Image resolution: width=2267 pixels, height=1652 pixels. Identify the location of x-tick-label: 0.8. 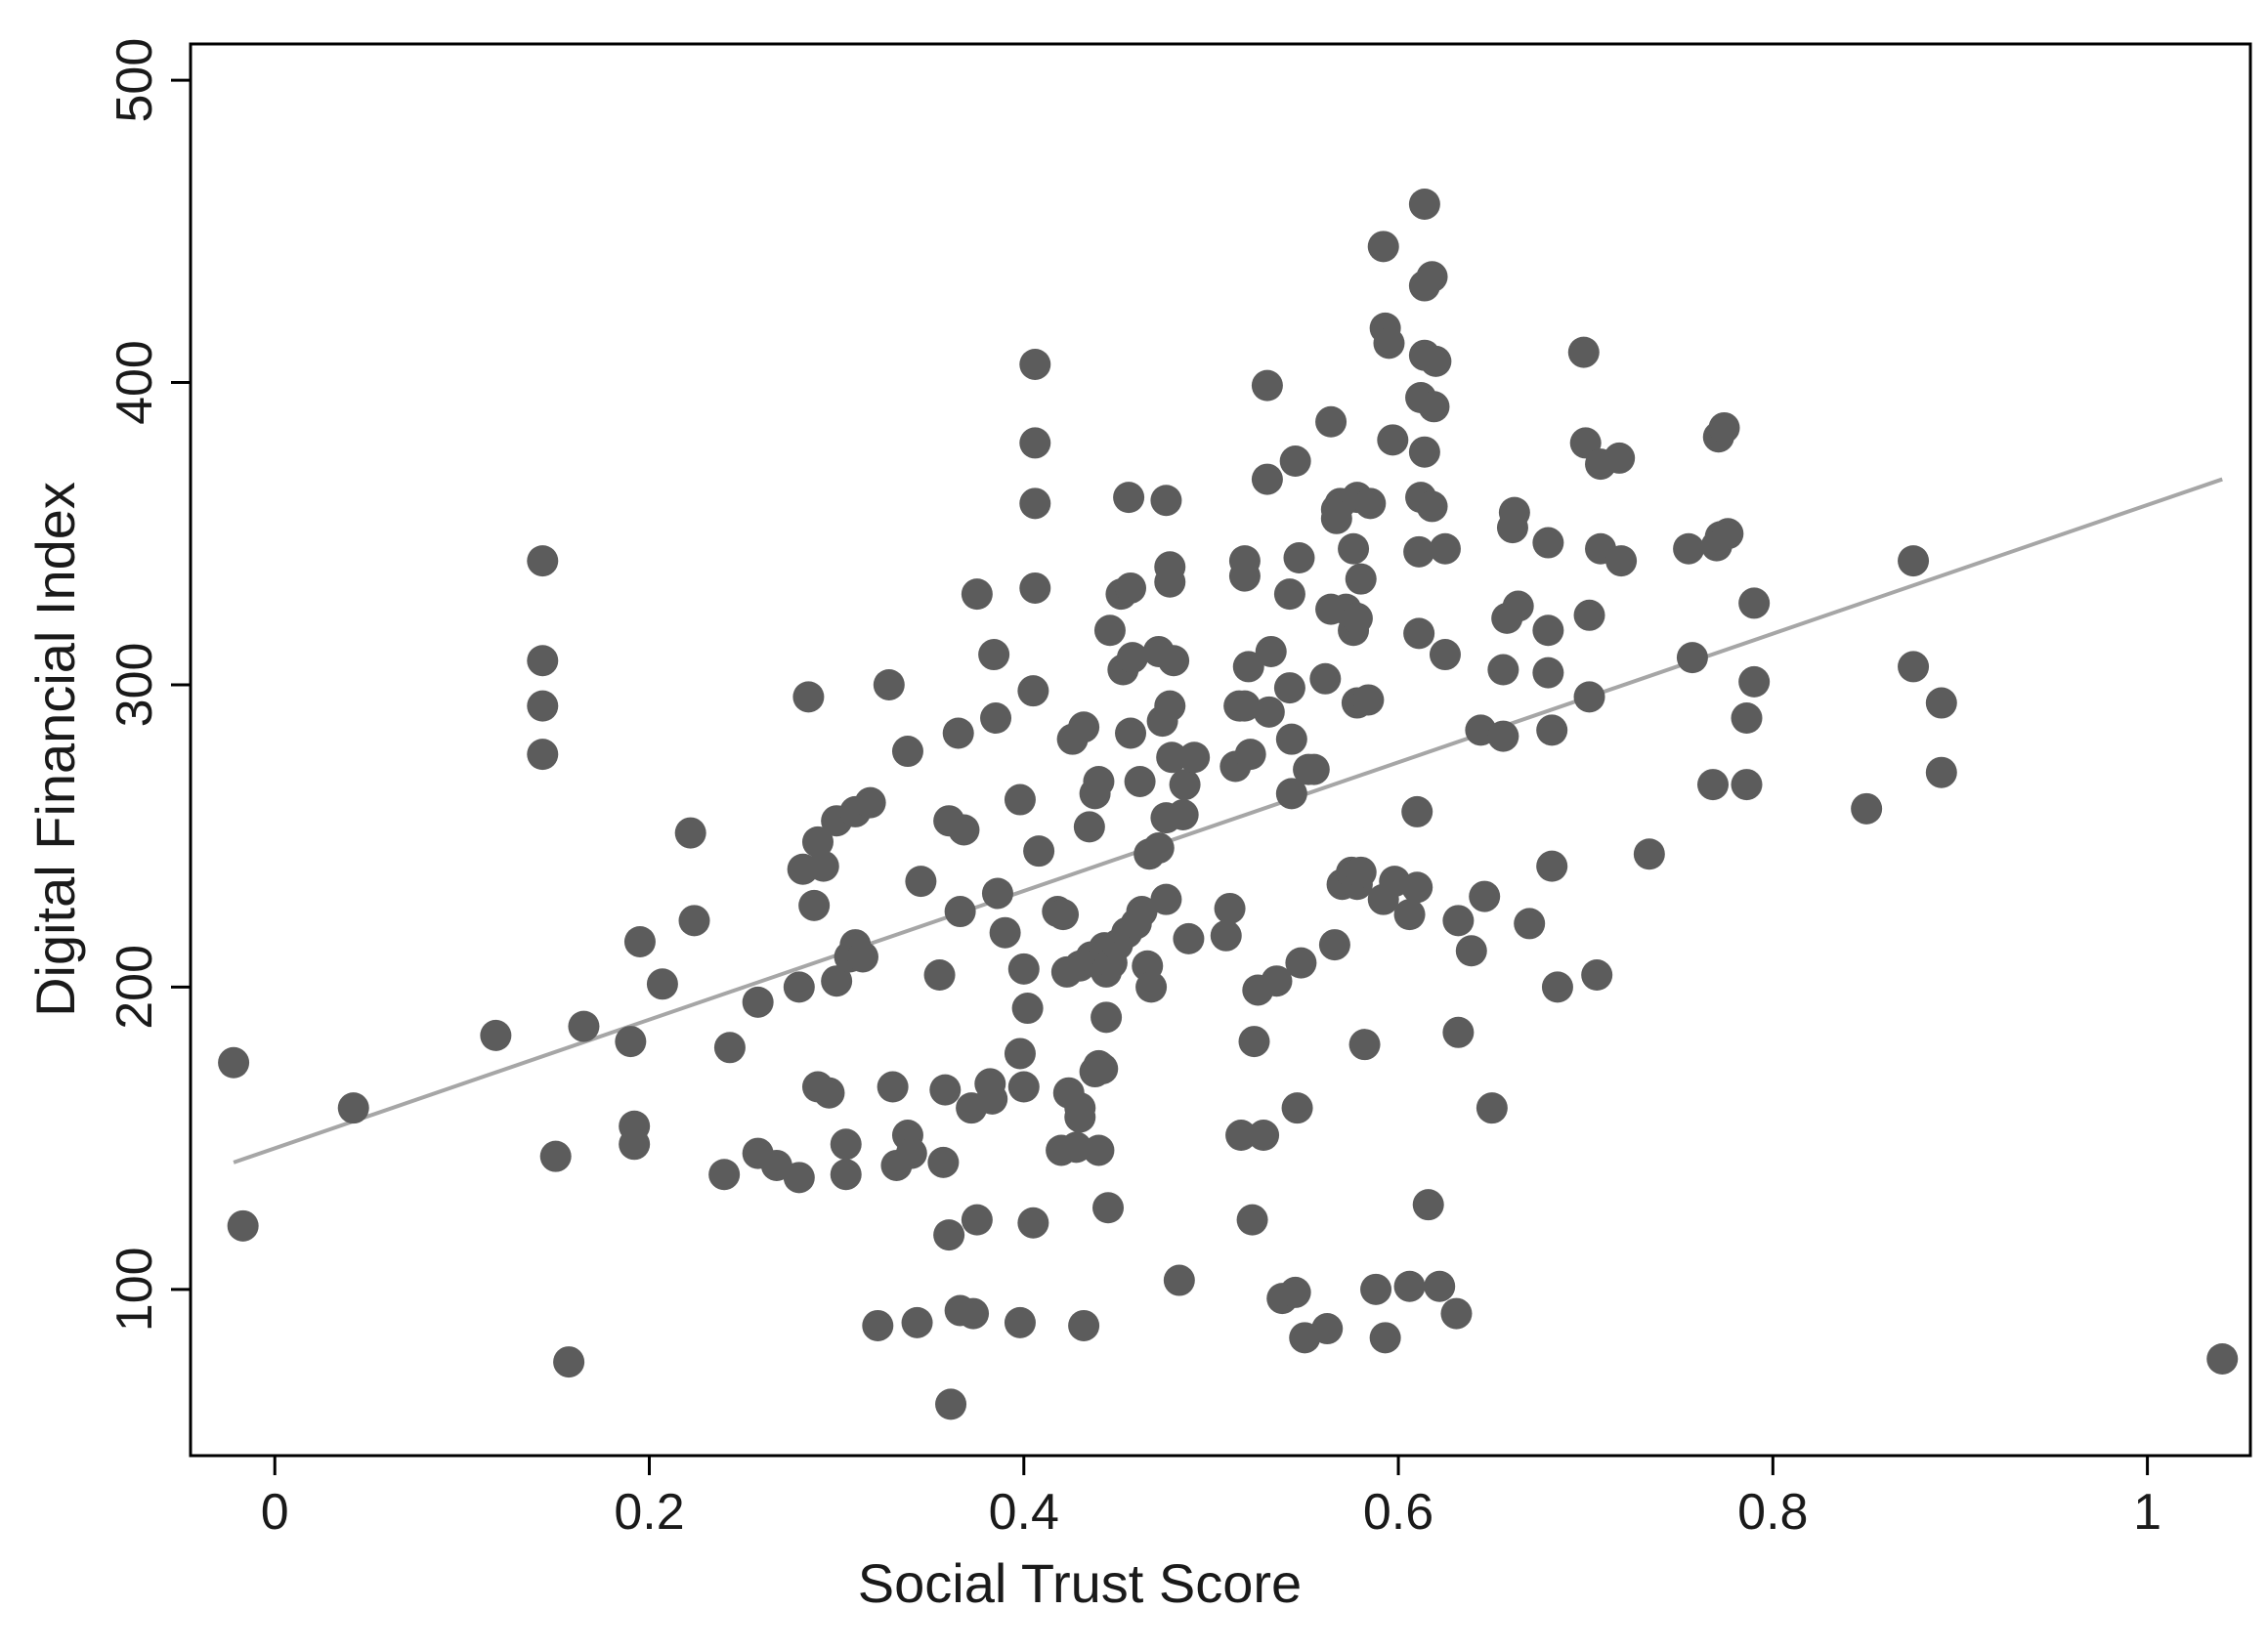
(1773, 1512).